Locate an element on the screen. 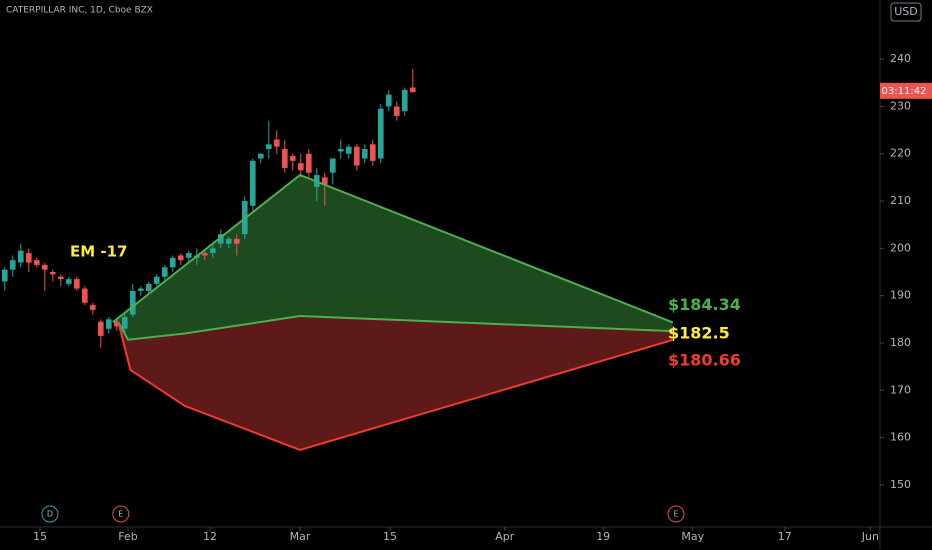 This screenshot has height=550, width=932. x-tick-label: 17 is located at coordinates (785, 536).